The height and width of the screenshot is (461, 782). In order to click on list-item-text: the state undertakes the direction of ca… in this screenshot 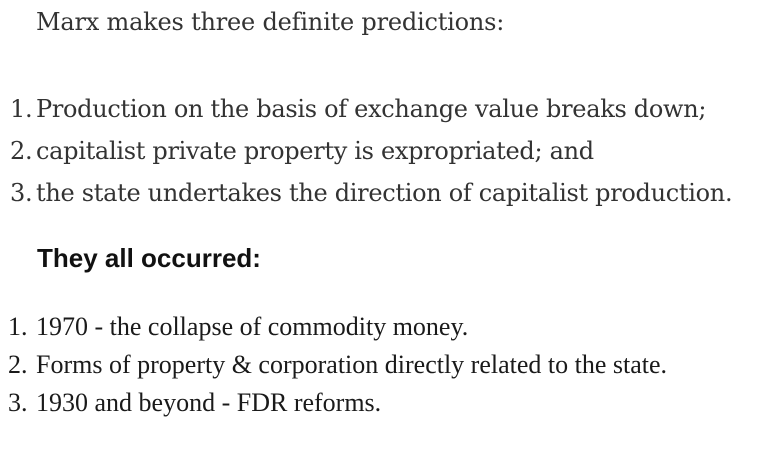, I will do `click(384, 193)`.